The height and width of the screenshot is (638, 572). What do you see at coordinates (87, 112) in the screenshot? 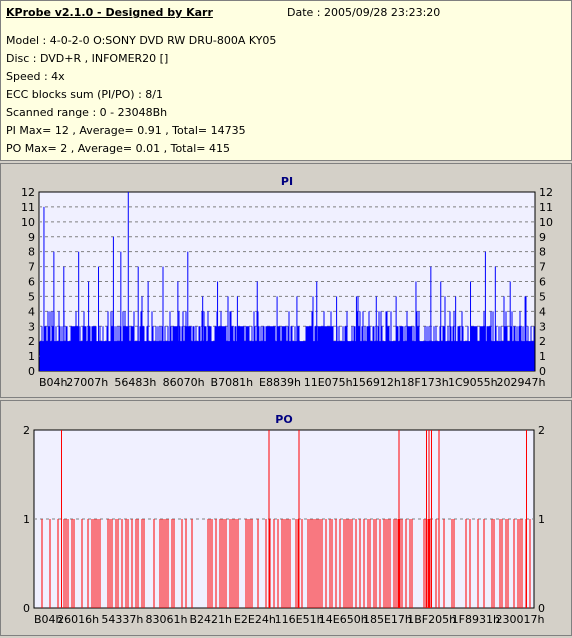
I see `info-range: Scanned range : 0 - 23048Bh` at bounding box center [87, 112].